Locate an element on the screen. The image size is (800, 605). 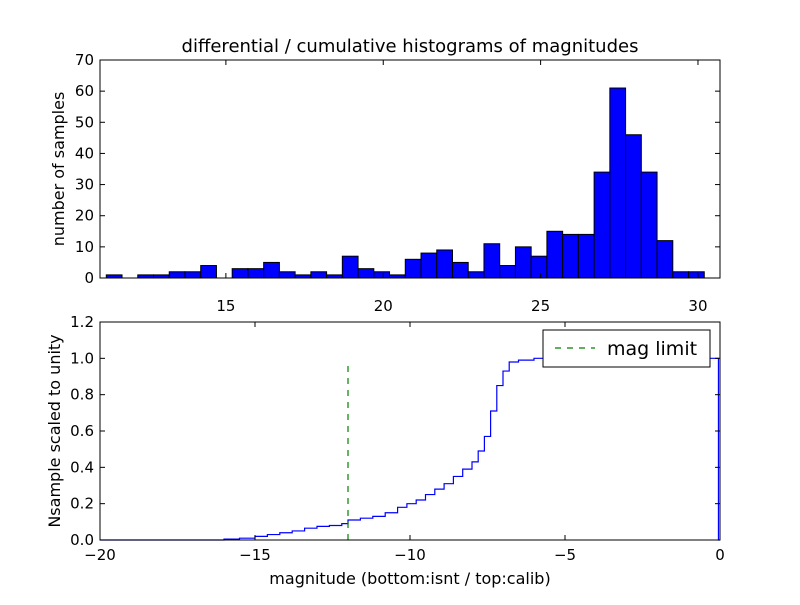
bottom-xtick-label: −10 is located at coordinates (410, 555).